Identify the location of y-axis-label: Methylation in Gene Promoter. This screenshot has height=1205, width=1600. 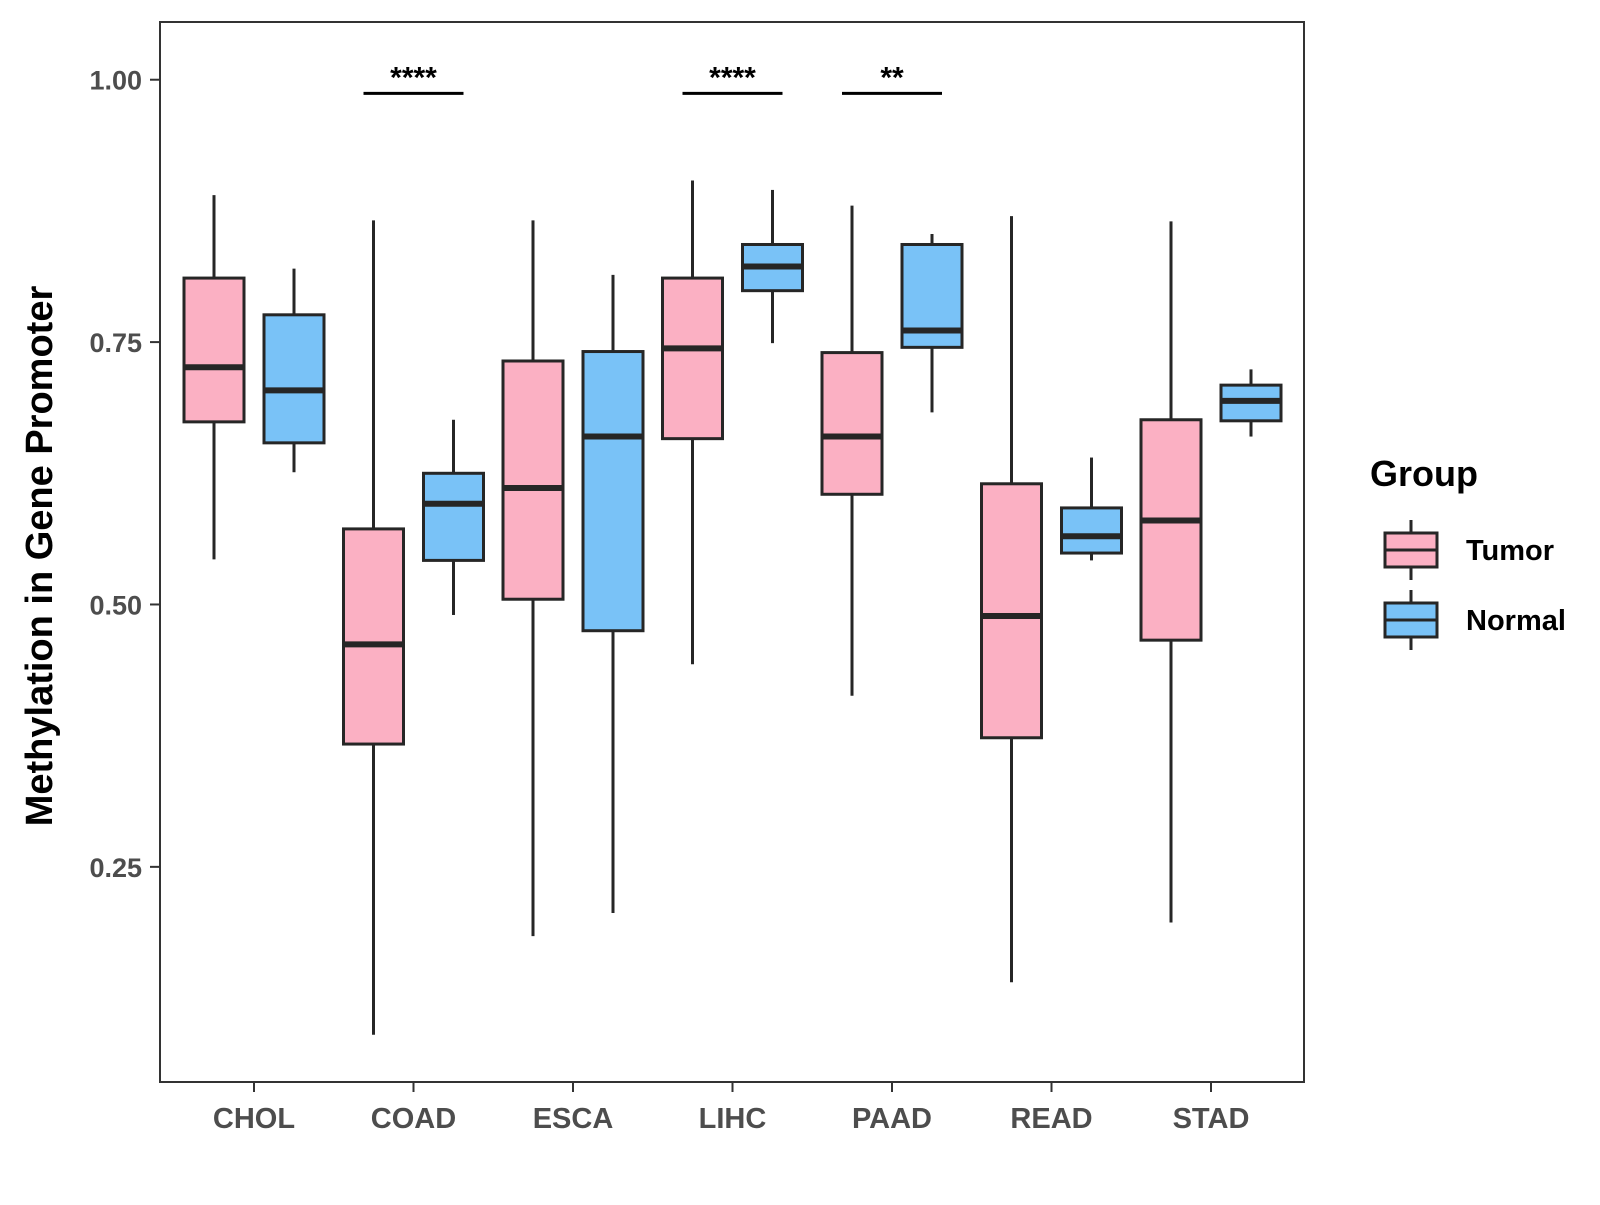
(40, 556).